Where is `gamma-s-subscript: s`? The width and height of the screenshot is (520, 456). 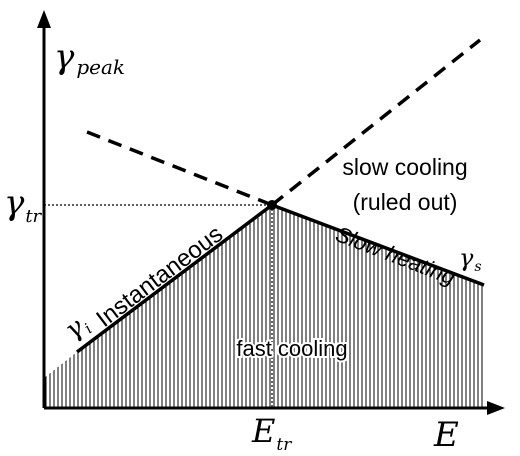
gamma-s-subscript: s is located at coordinates (477, 267).